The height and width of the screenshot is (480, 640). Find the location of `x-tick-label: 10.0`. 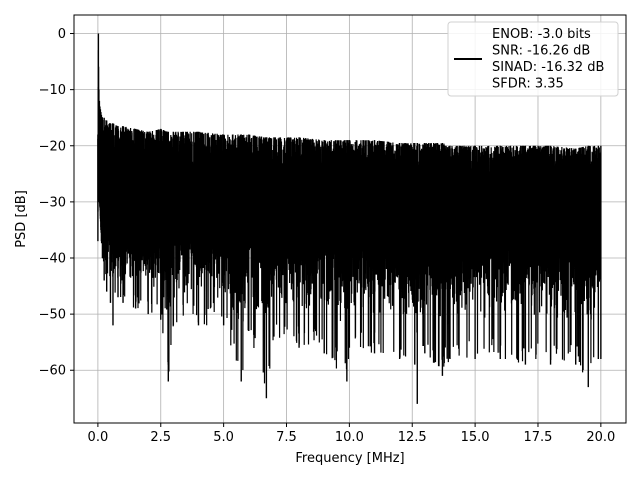

x-tick-label: 10.0 is located at coordinates (349, 437).